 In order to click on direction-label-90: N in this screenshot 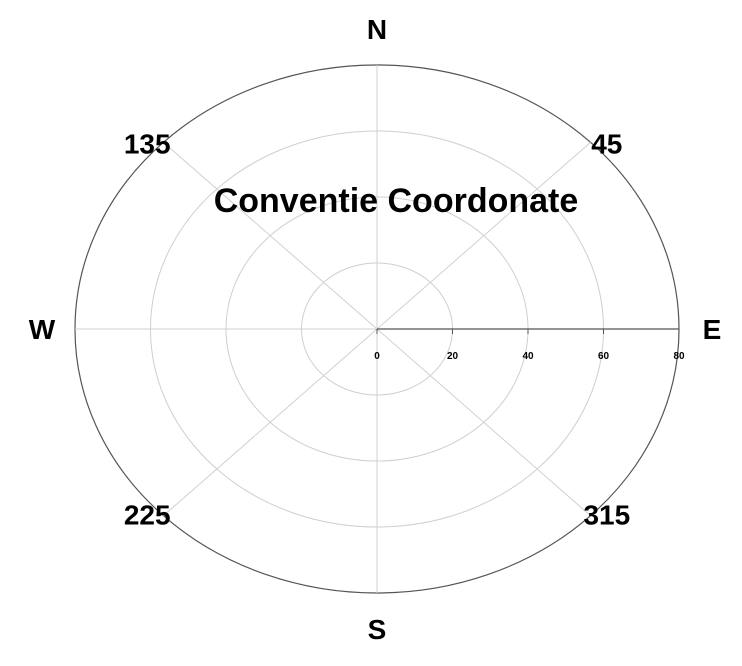, I will do `click(377, 29)`.